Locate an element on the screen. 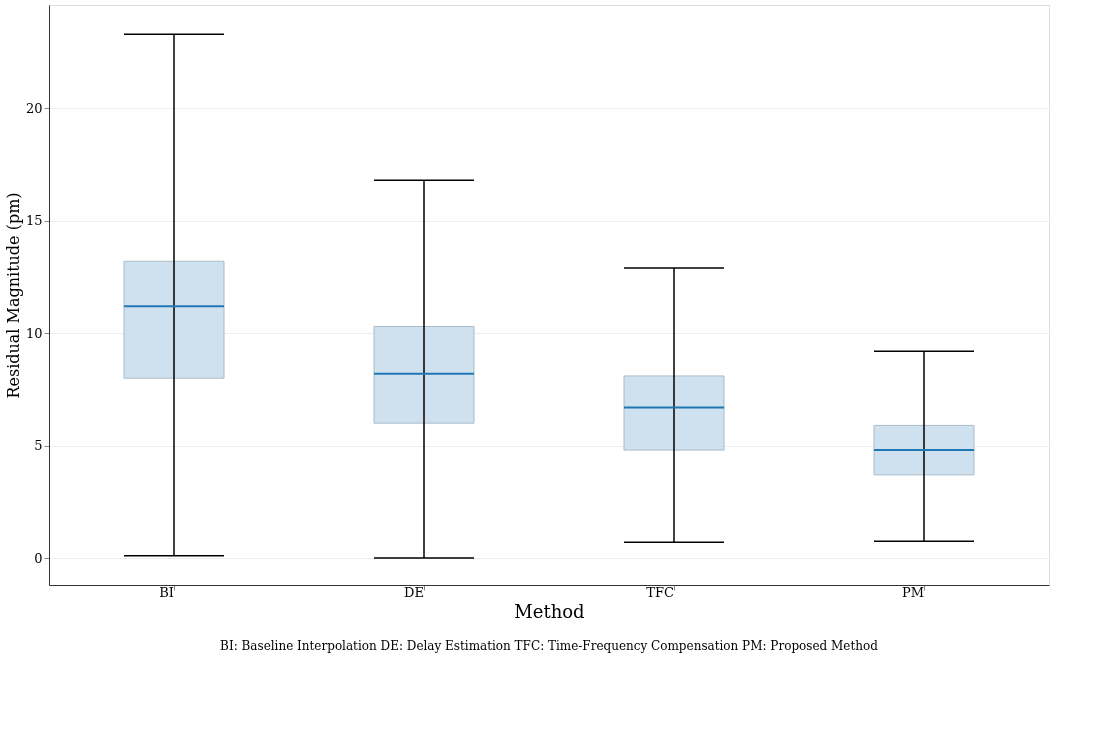 The height and width of the screenshot is (745, 1115). x-tick-label: DE is located at coordinates (414, 592).